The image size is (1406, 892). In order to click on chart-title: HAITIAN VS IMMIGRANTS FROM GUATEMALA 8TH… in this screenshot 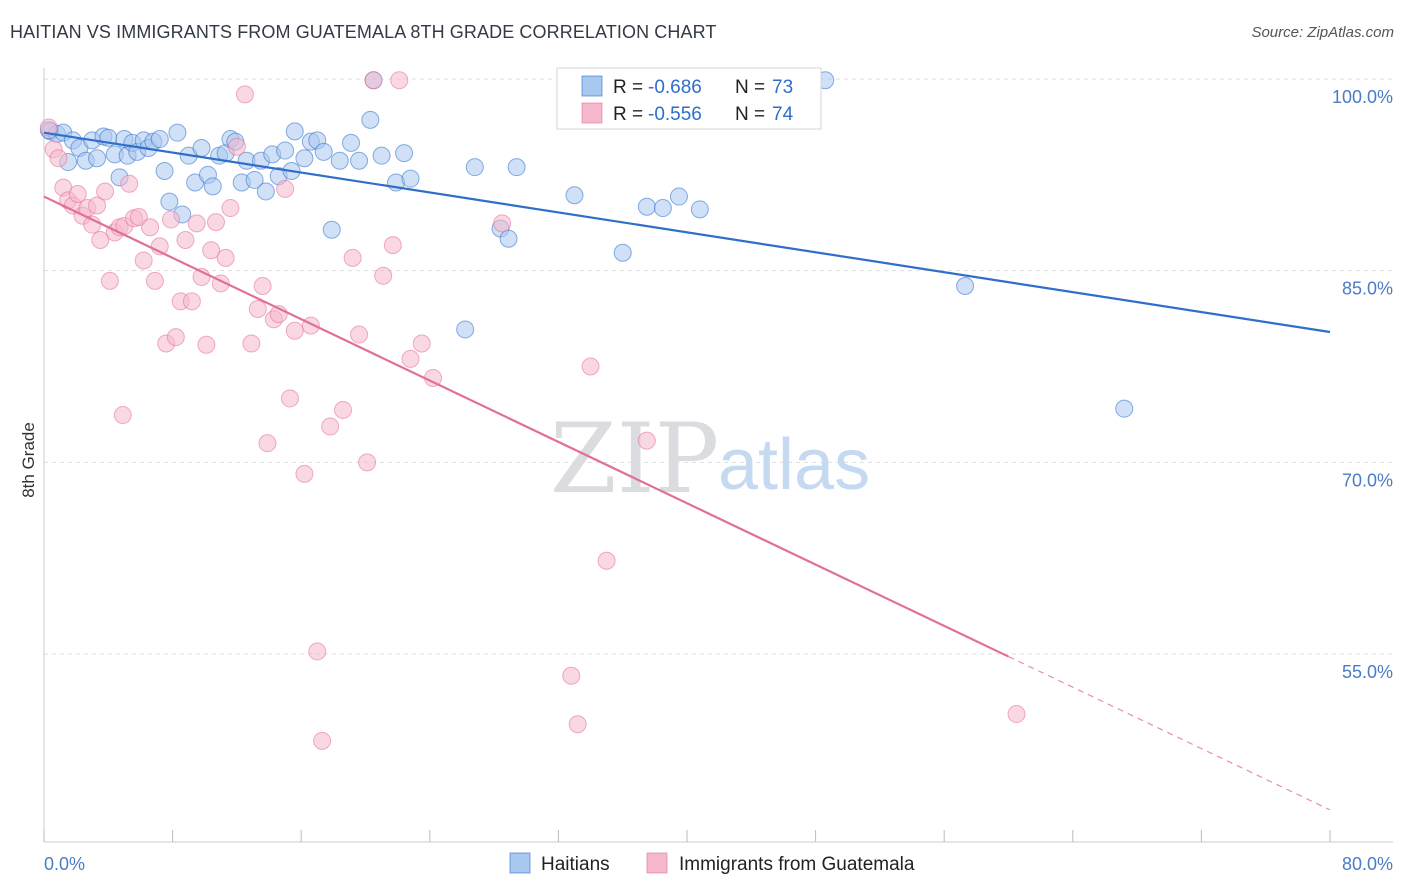, I will do `click(363, 32)`.